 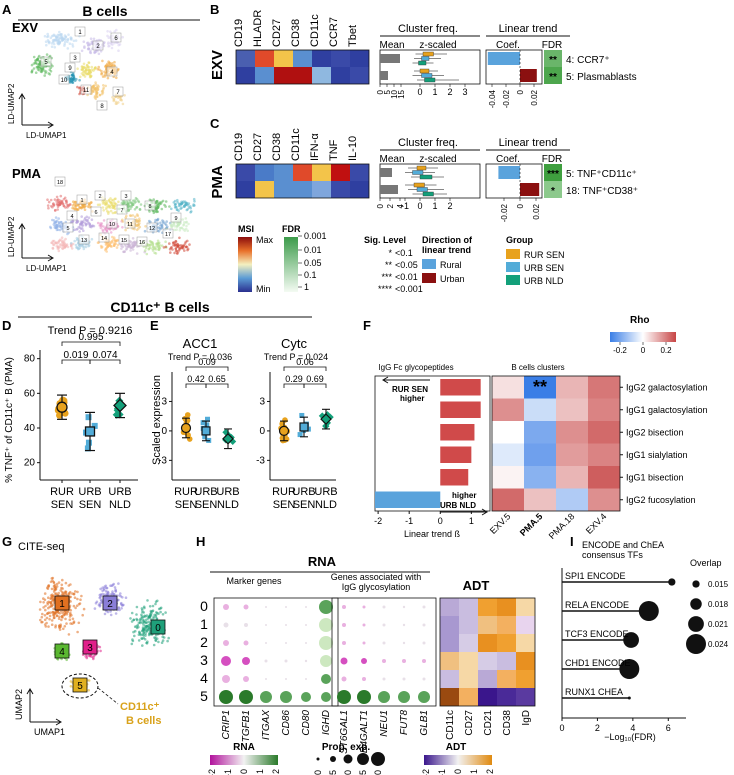 What do you see at coordinates (508, 477) in the screenshot?
I see `f-heat-cell` at bounding box center [508, 477].